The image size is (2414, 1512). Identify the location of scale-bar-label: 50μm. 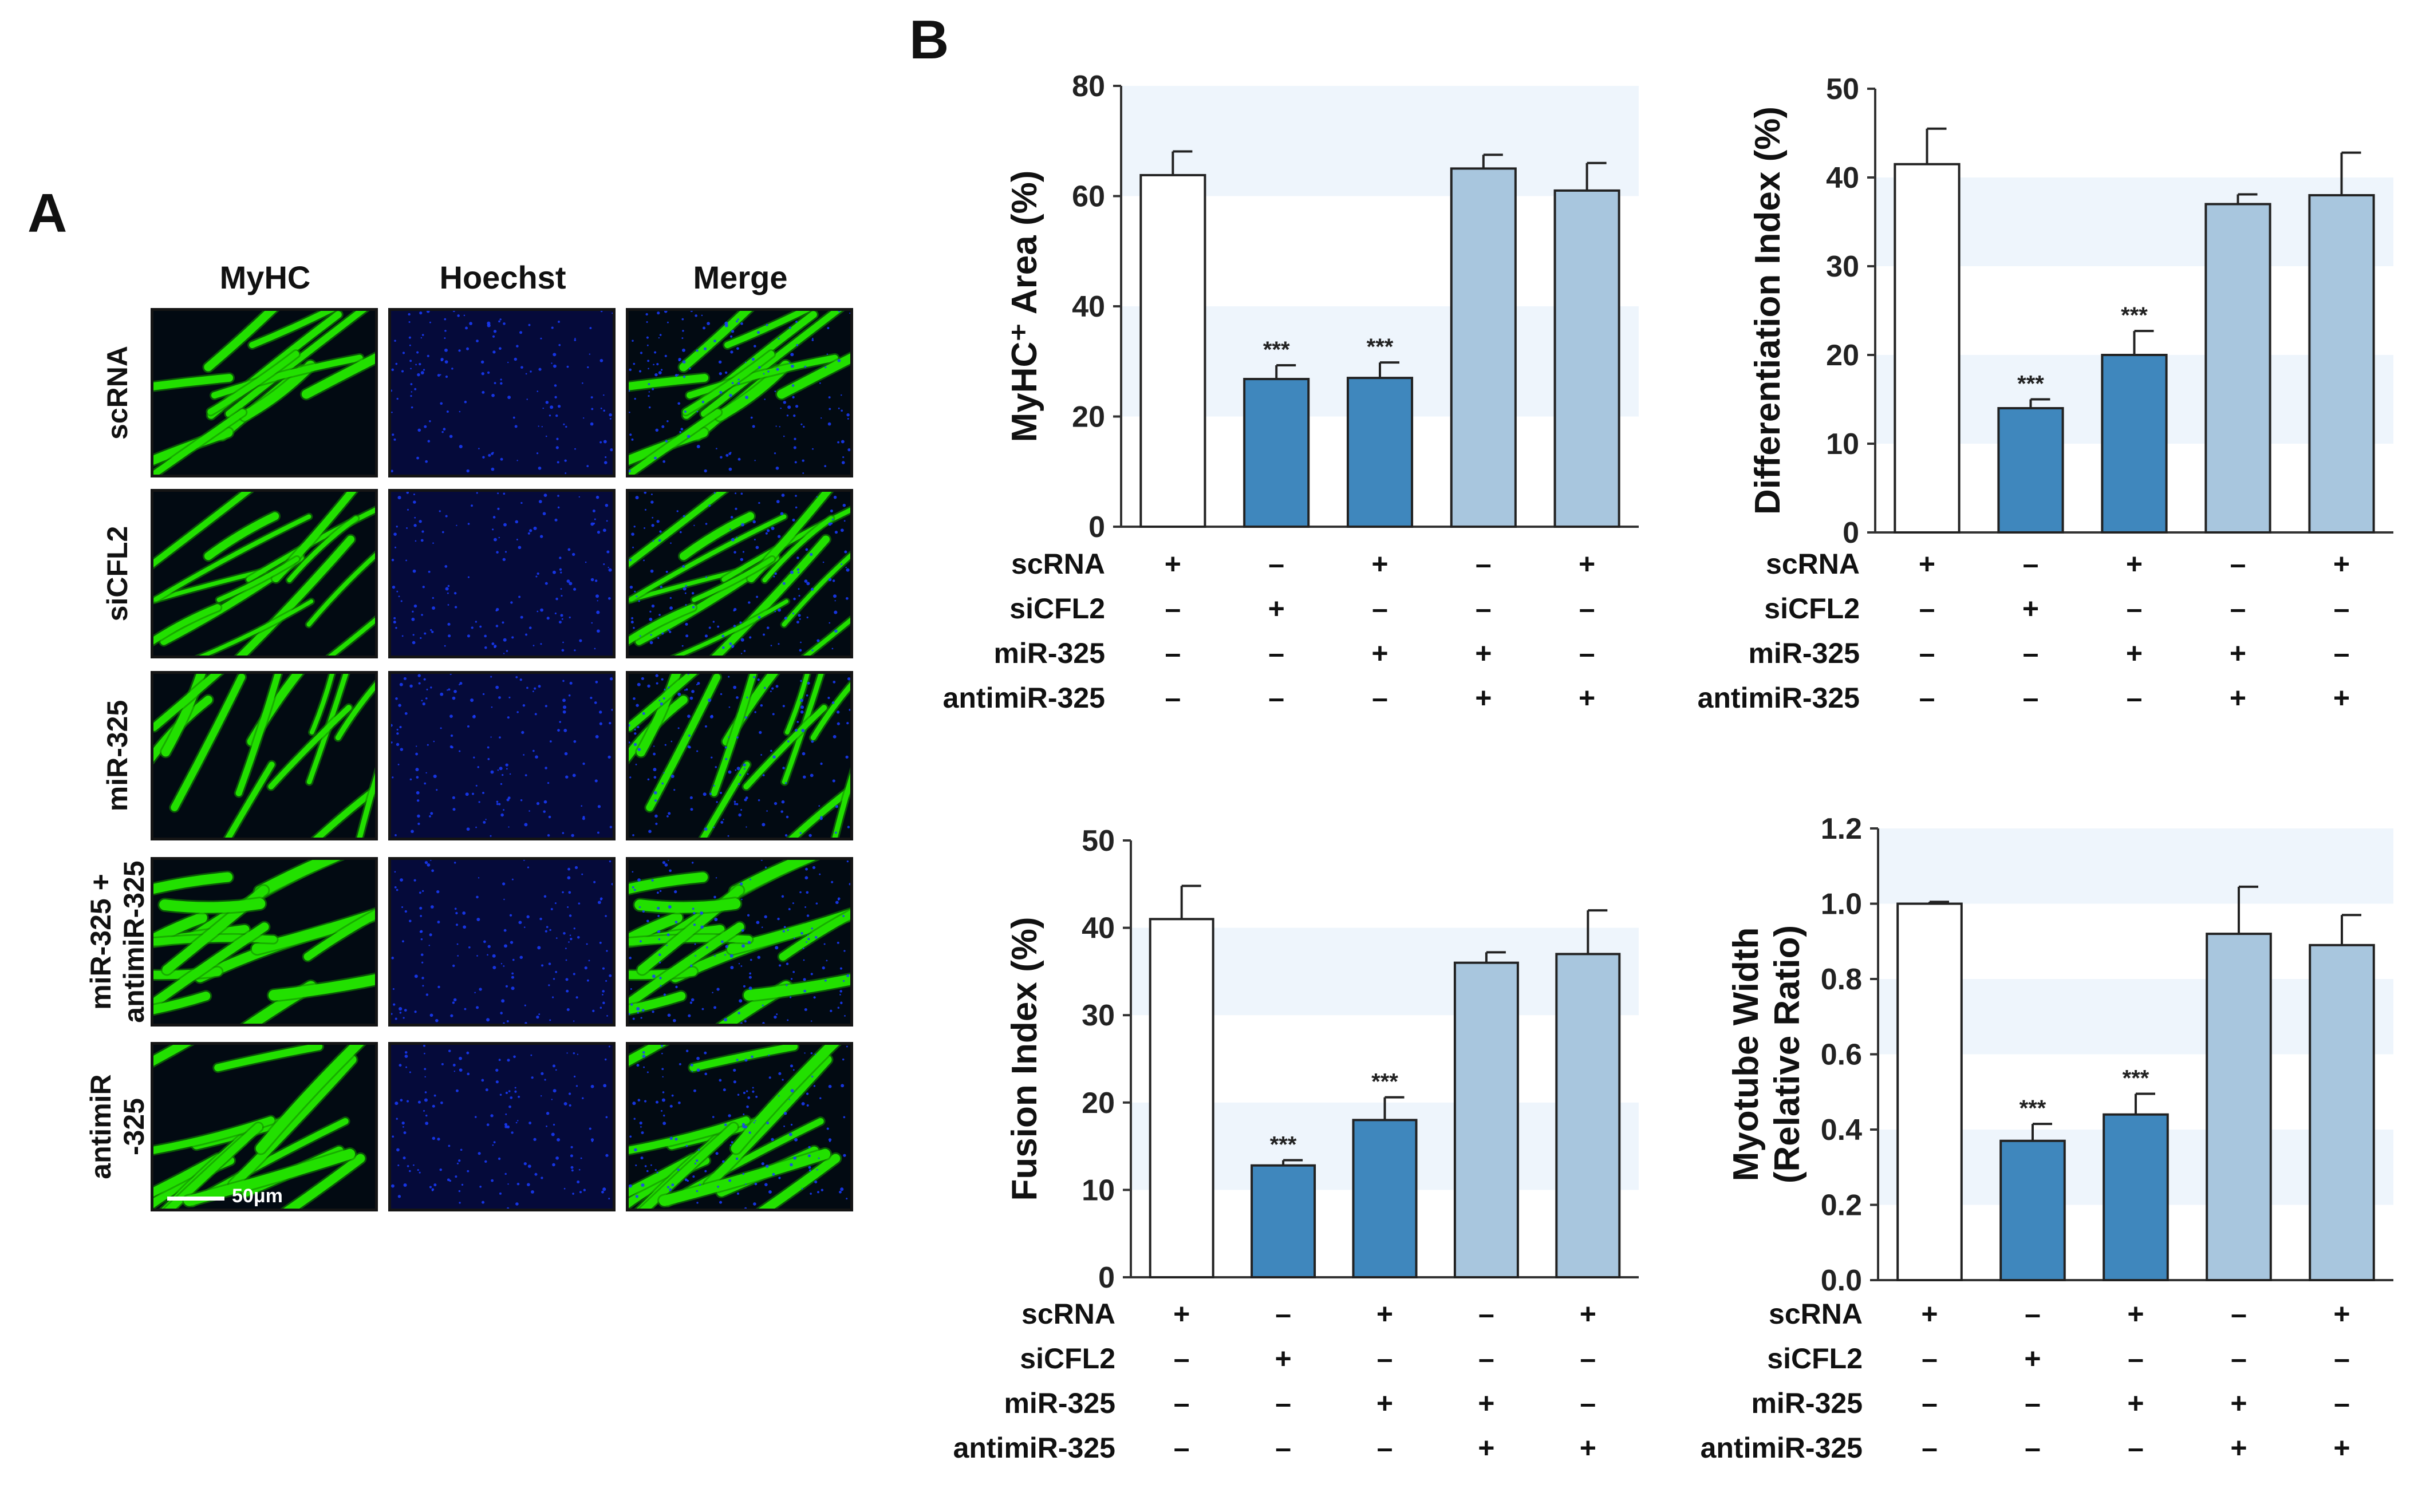
(257, 1196).